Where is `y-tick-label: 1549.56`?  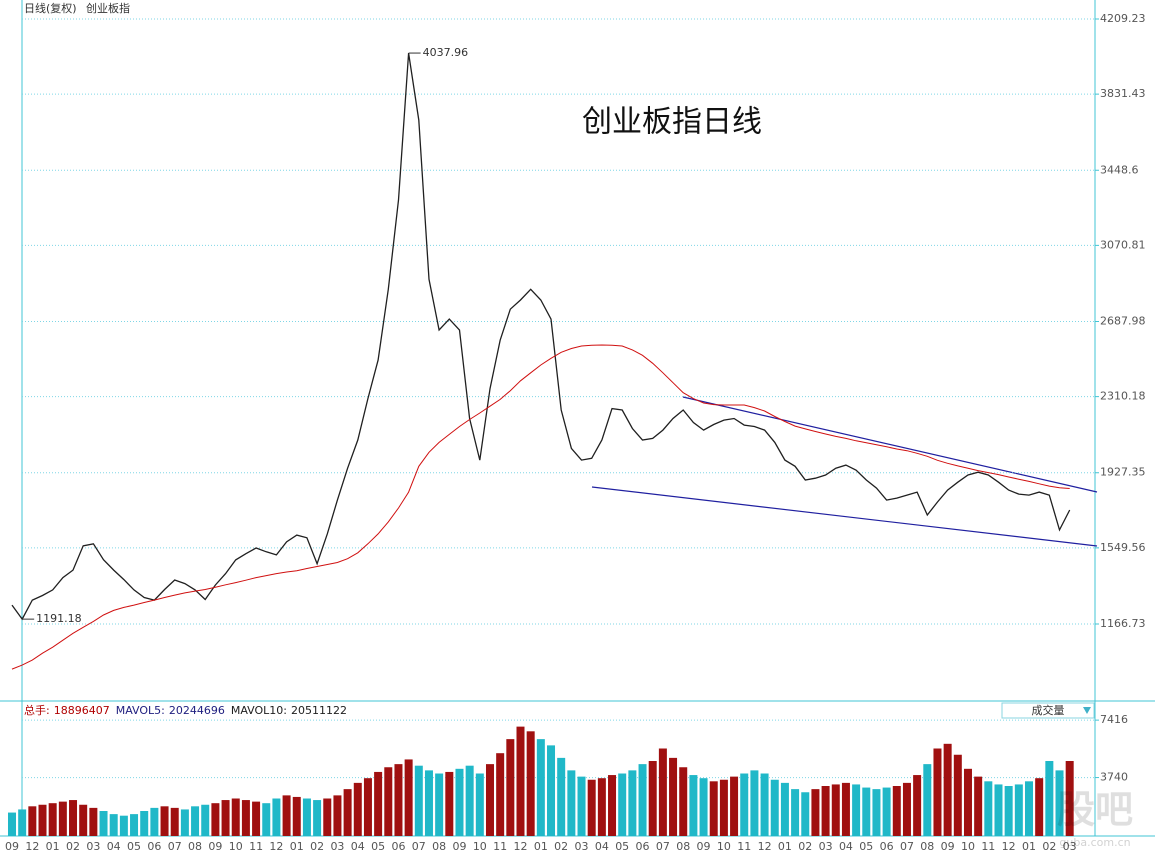 y-tick-label: 1549.56 is located at coordinates (1123, 547).